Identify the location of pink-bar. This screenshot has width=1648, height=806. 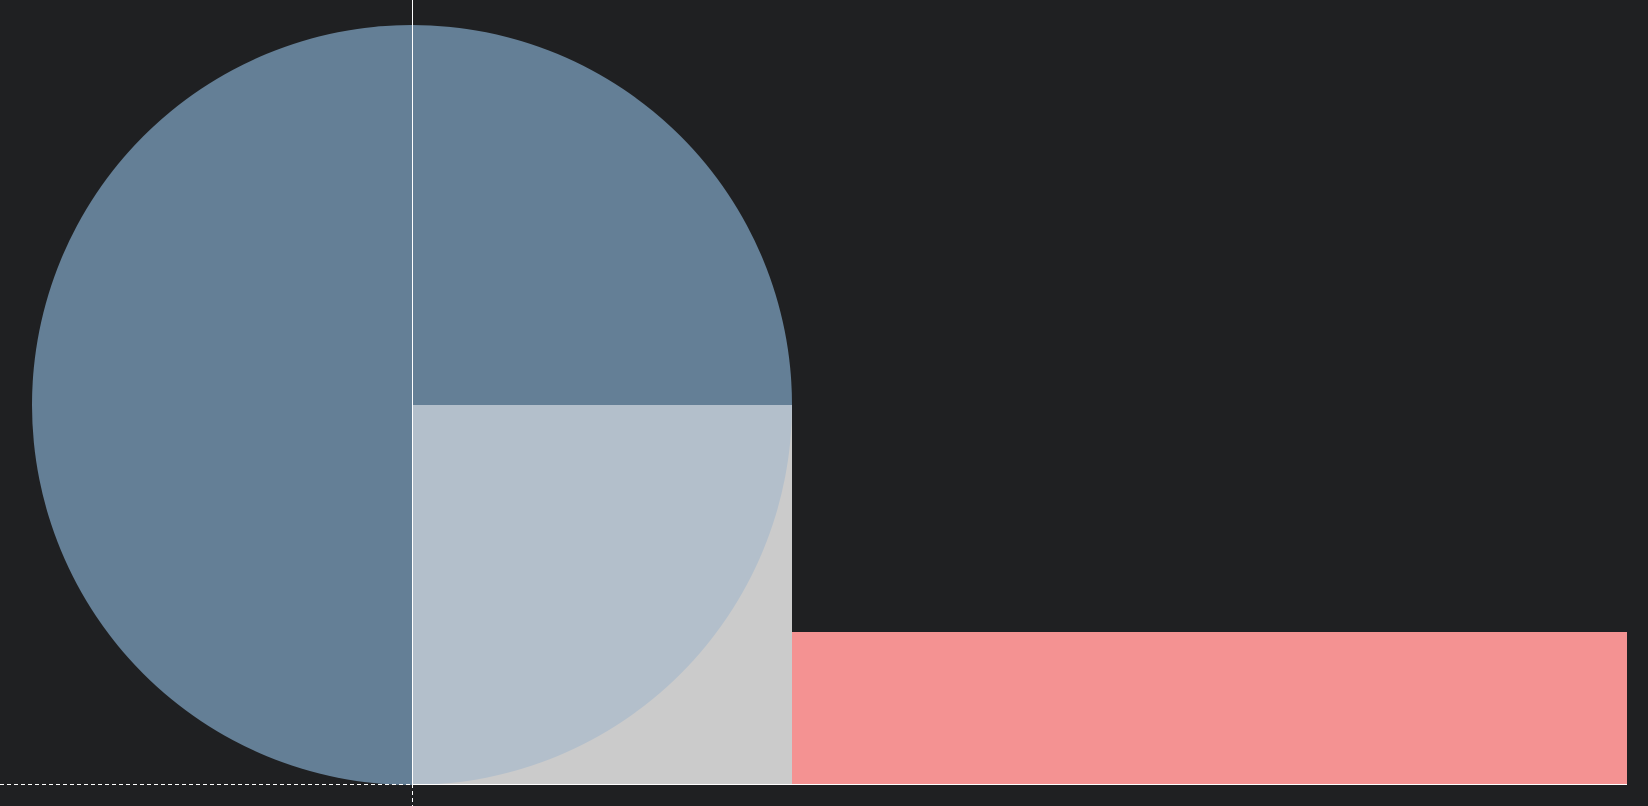
(1209, 708).